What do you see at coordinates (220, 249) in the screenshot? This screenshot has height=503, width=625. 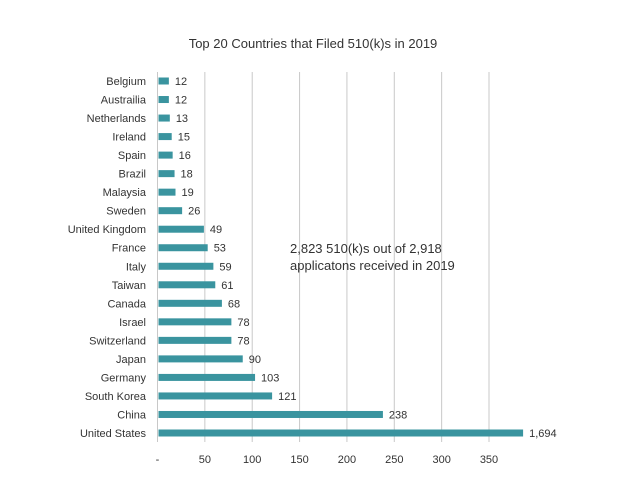 I see `data-label: 53` at bounding box center [220, 249].